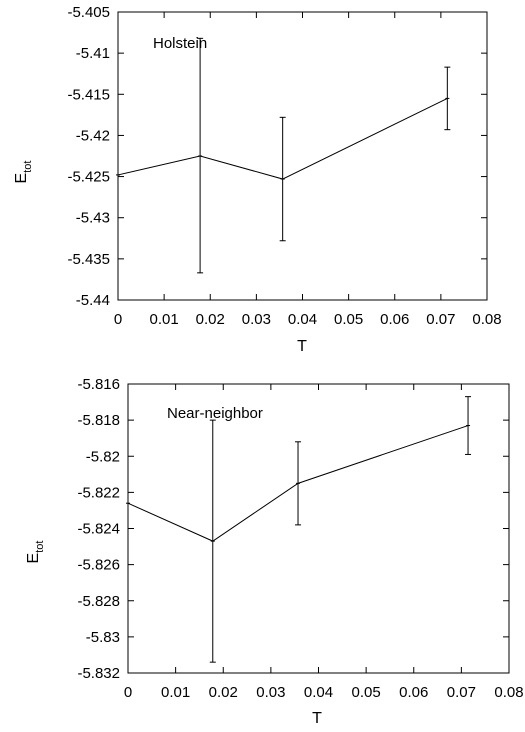 This screenshot has width=525, height=732. Describe the element at coordinates (93, 218) in the screenshot. I see `y-tick-label: -5.43` at that location.